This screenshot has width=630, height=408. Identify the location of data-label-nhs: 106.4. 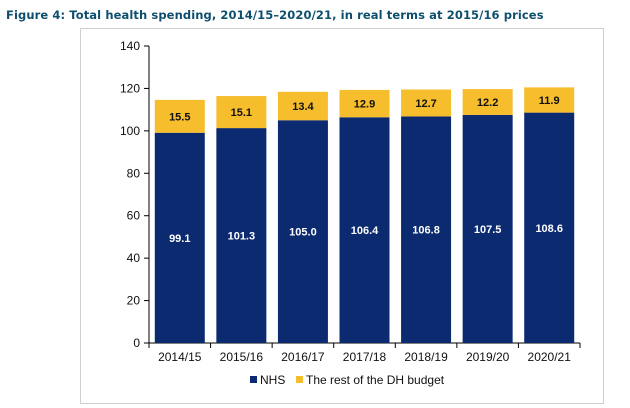
(365, 231).